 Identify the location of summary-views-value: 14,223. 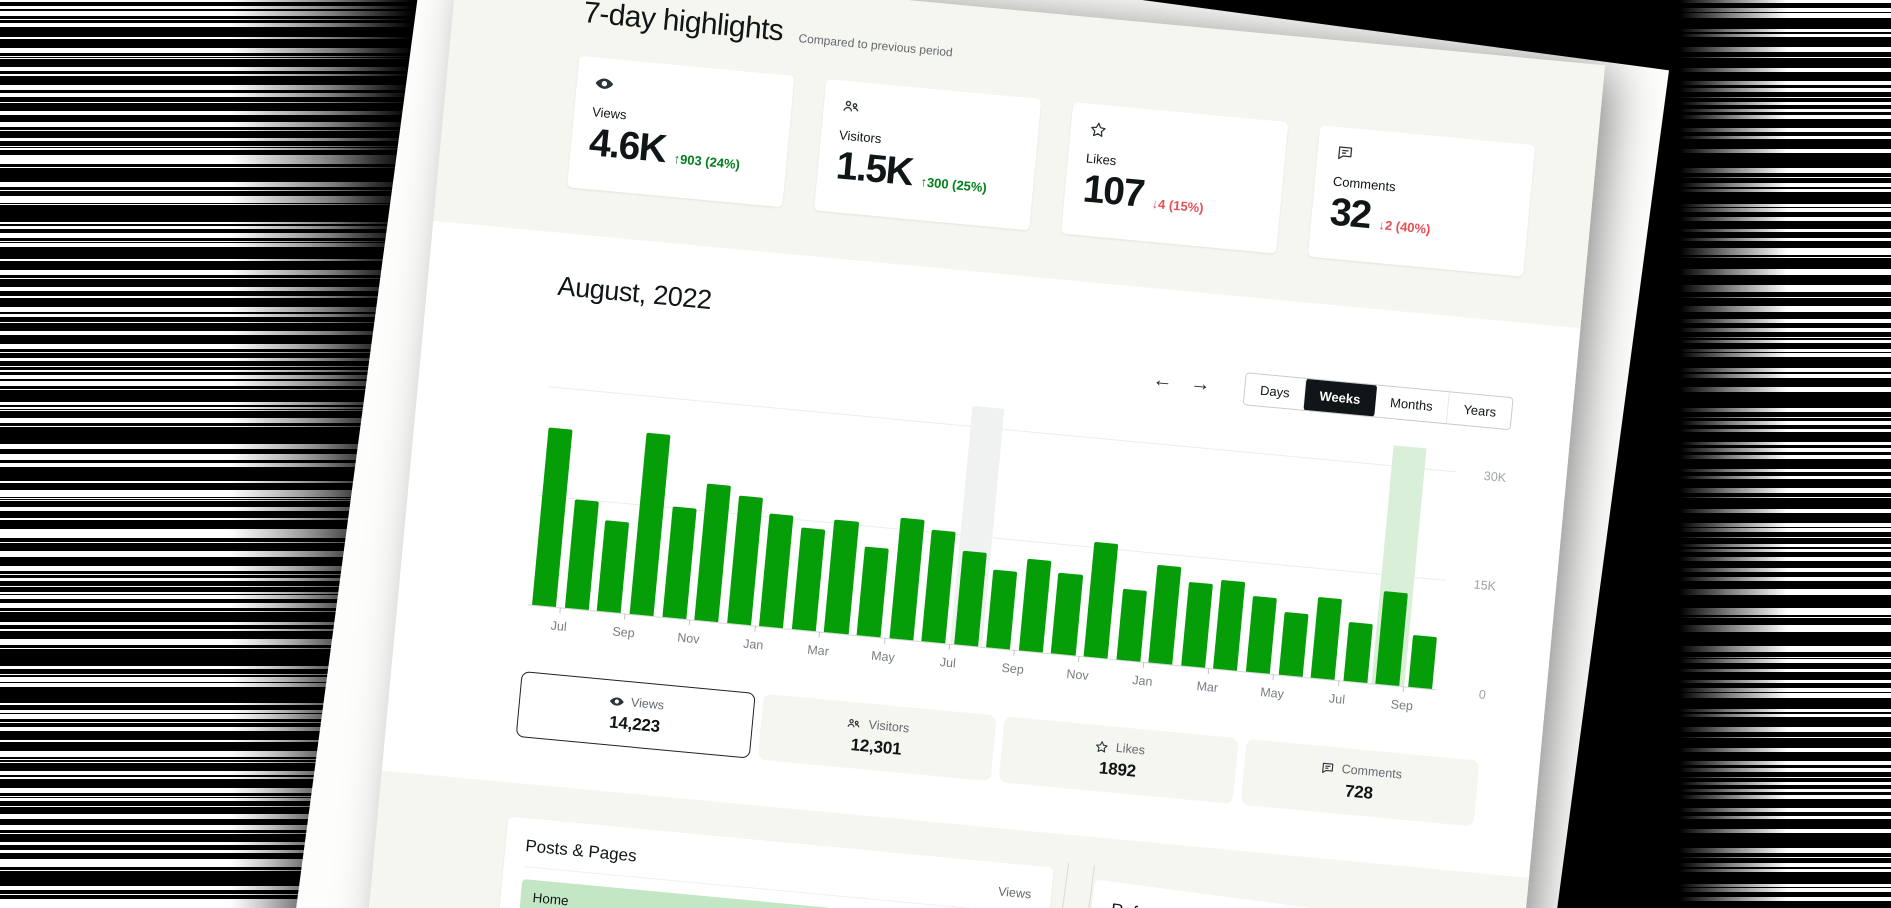
(634, 723).